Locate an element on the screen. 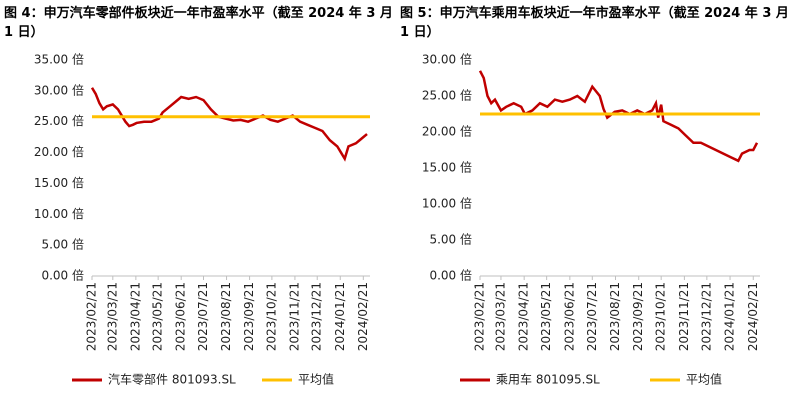 The image size is (792, 406). legend-label: 乘用车 801095.SL is located at coordinates (548, 379).